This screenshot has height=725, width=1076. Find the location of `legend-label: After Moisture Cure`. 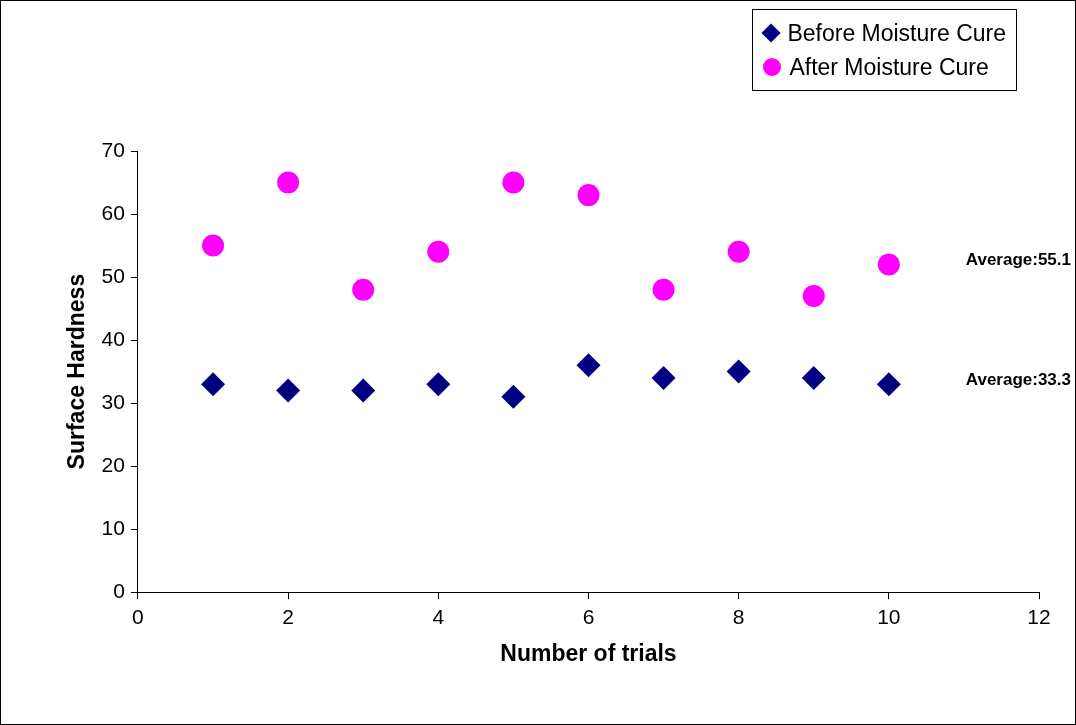

legend-label: After Moisture Cure is located at coordinates (889, 67).